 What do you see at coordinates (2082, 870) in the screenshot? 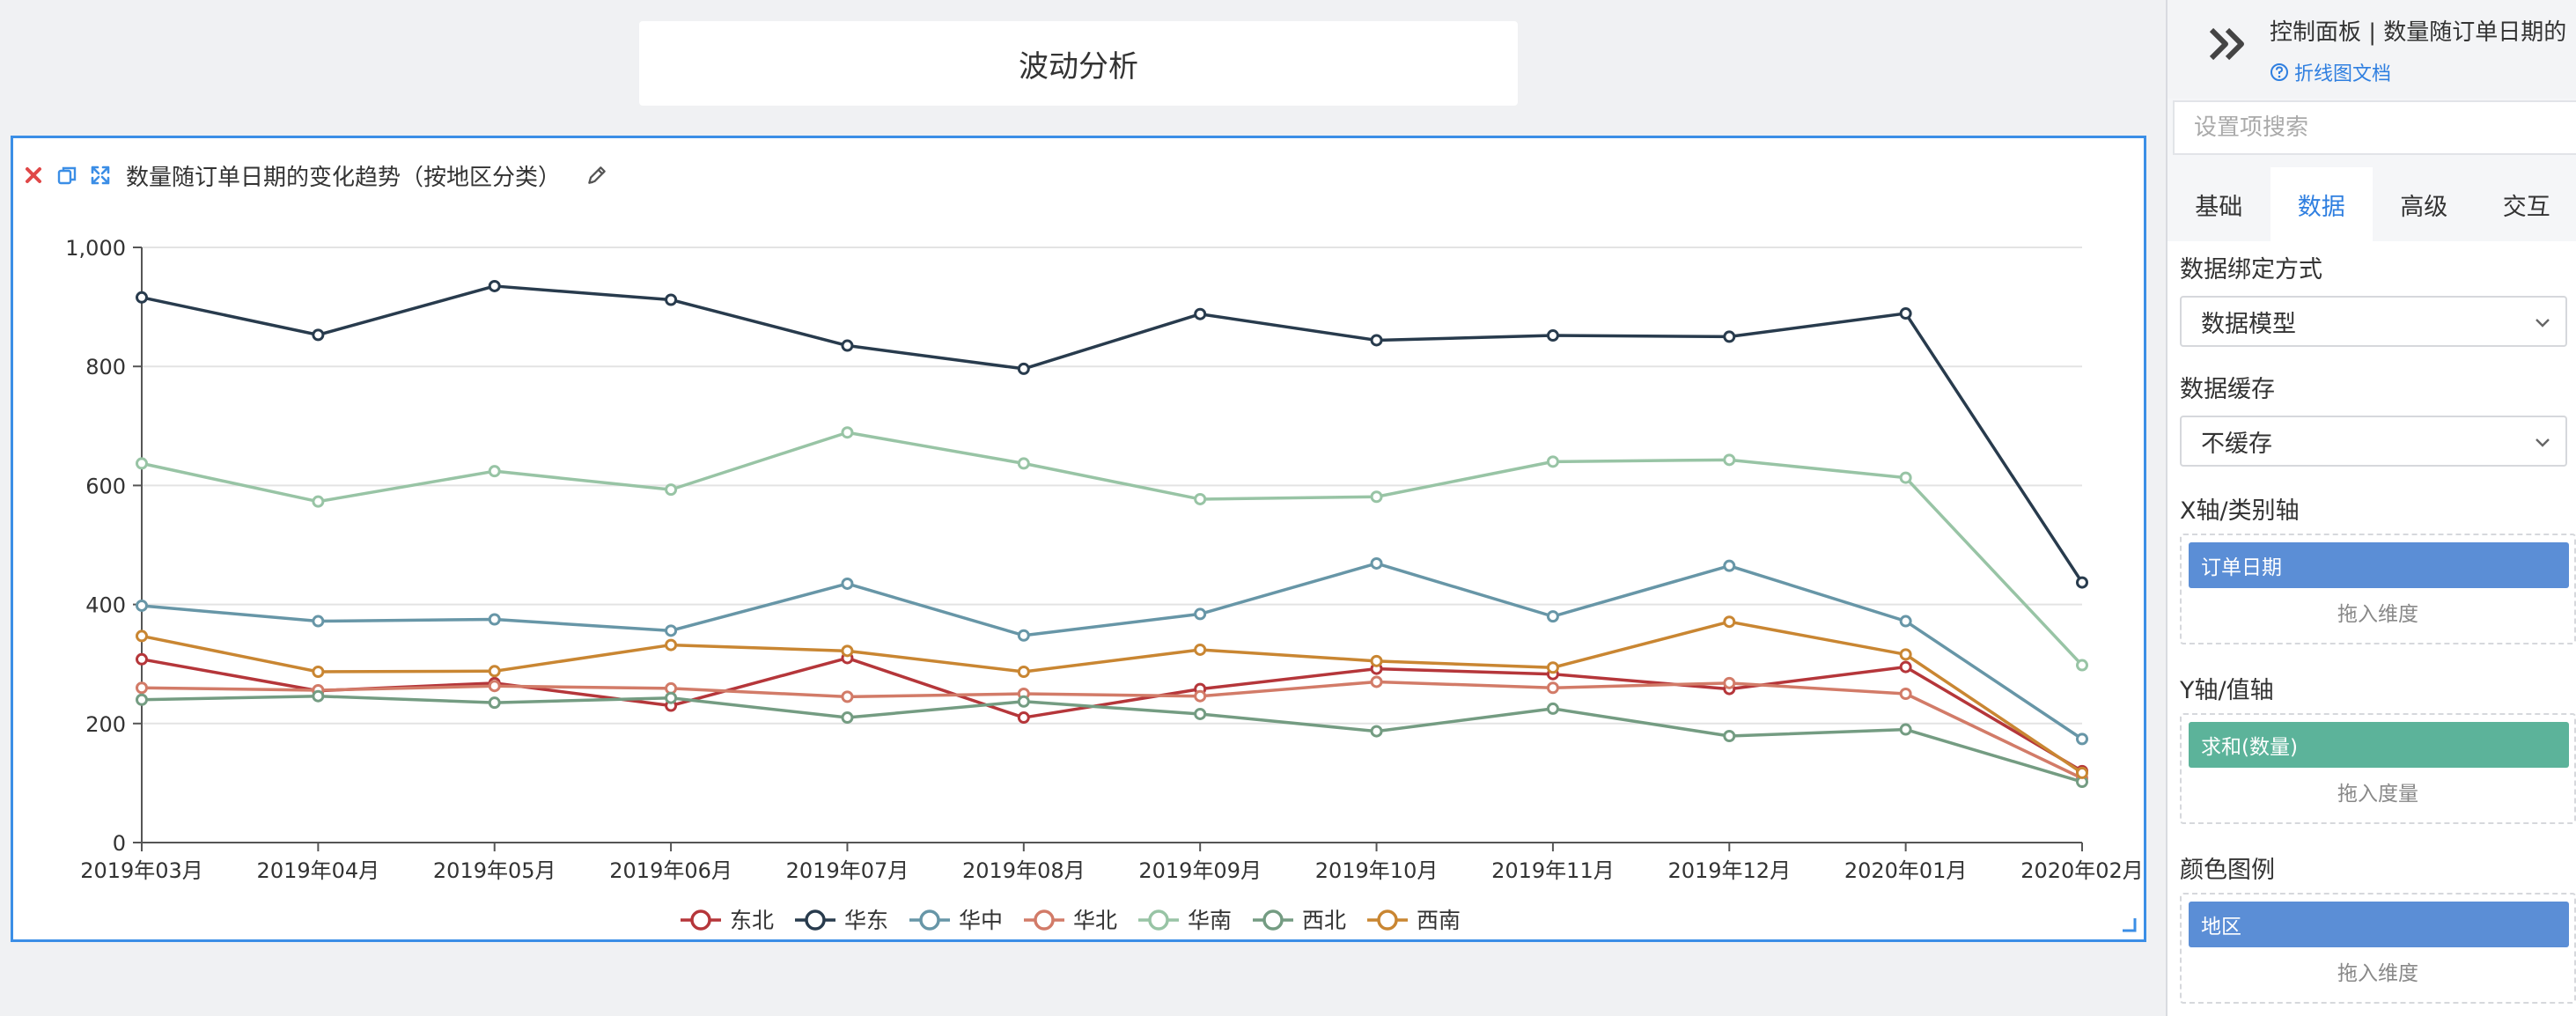
I see `x-tick-label: 2020年02月` at bounding box center [2082, 870].